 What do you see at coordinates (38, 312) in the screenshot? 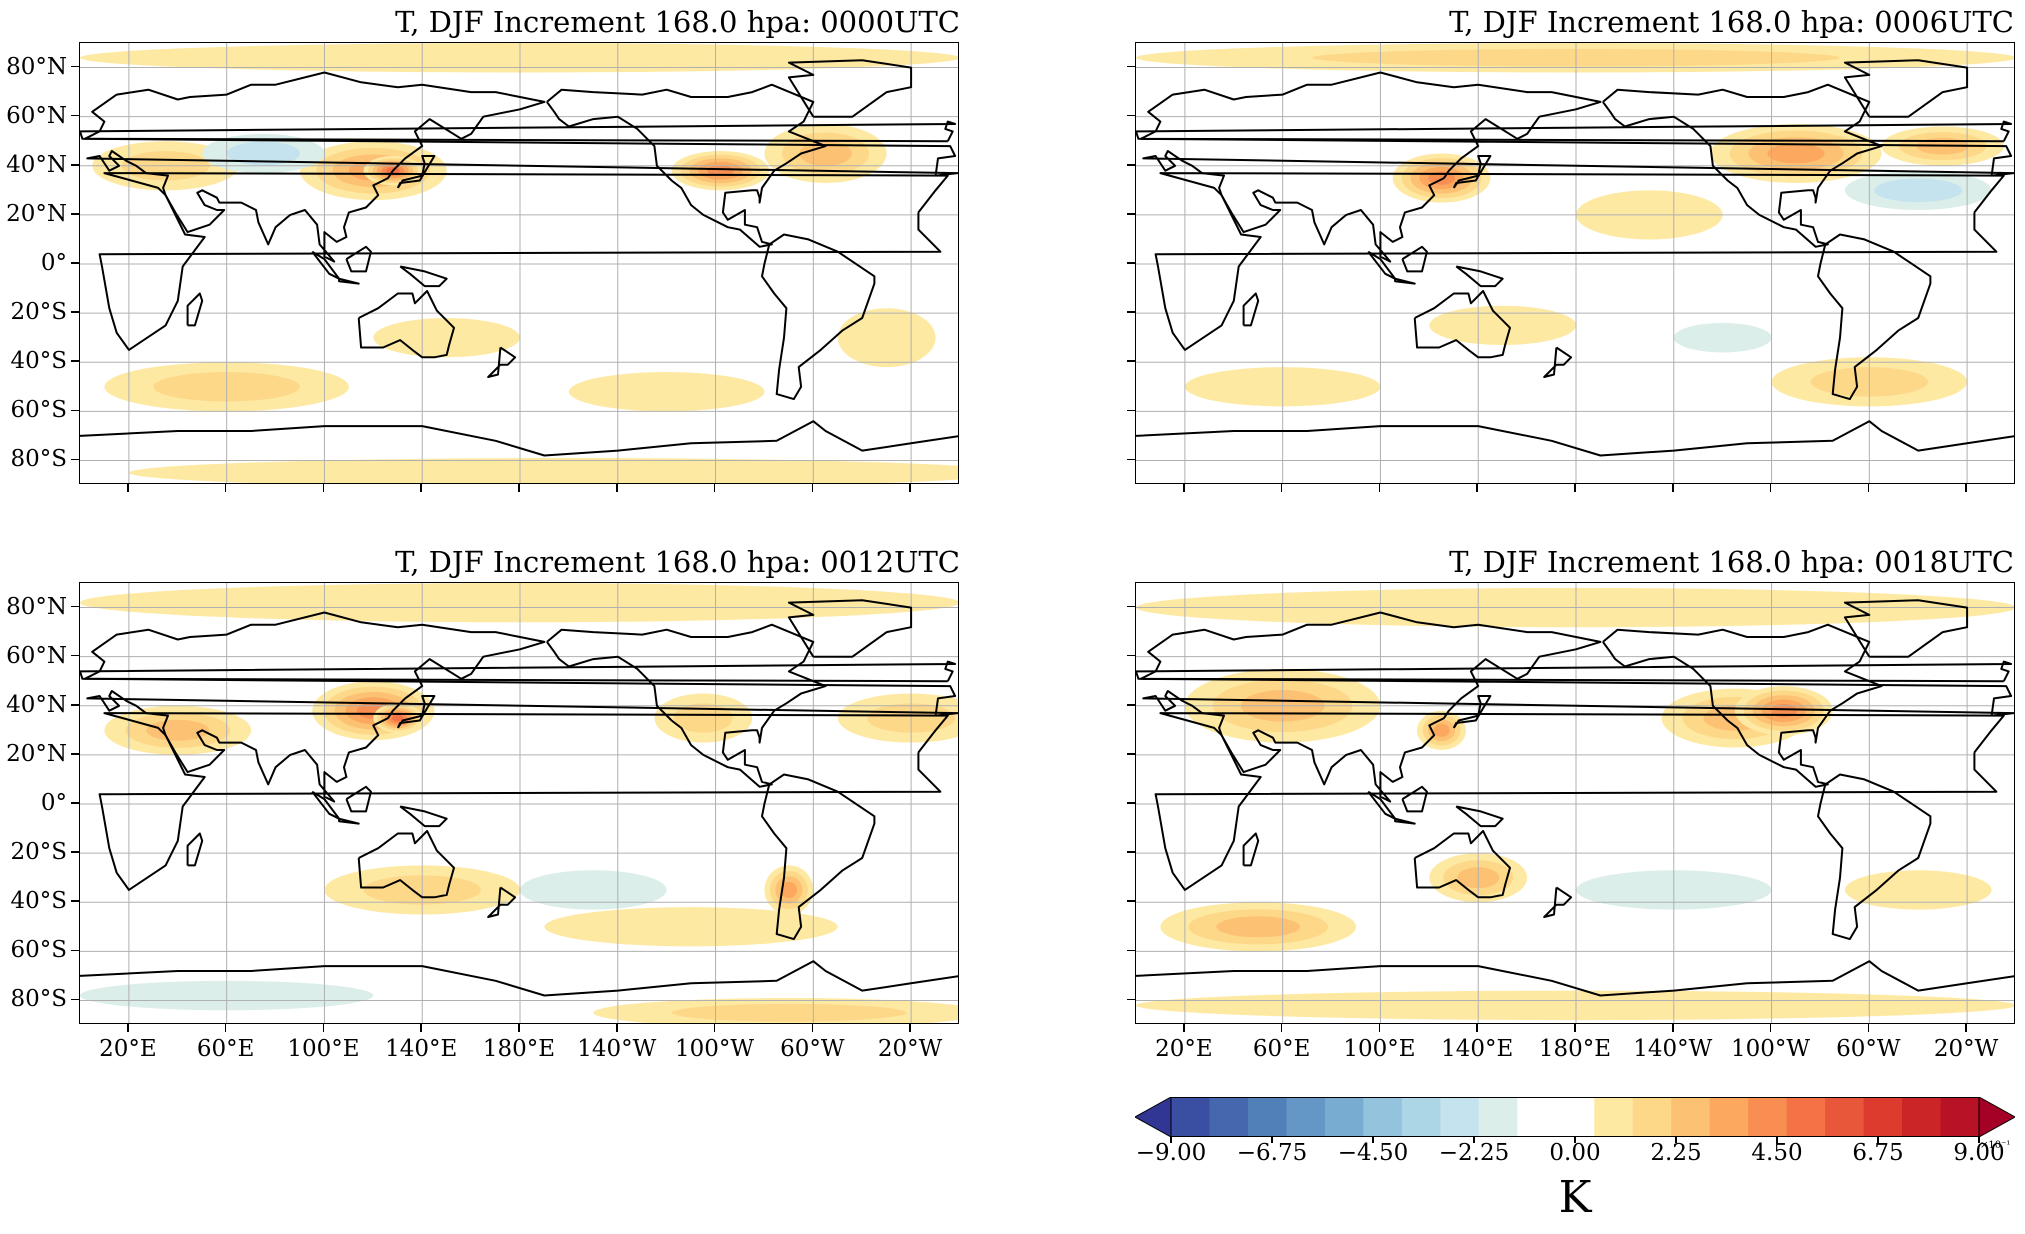
I see `latitude-label: 20°S` at bounding box center [38, 312].